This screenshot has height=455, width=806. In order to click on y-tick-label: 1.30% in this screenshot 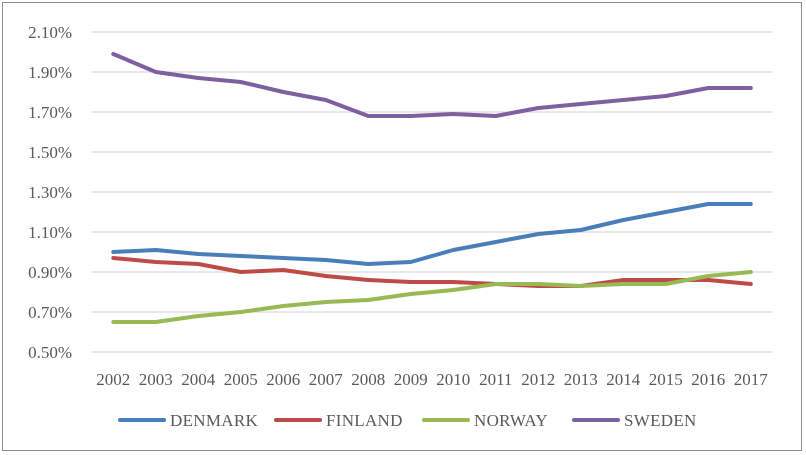, I will do `click(50, 192)`.